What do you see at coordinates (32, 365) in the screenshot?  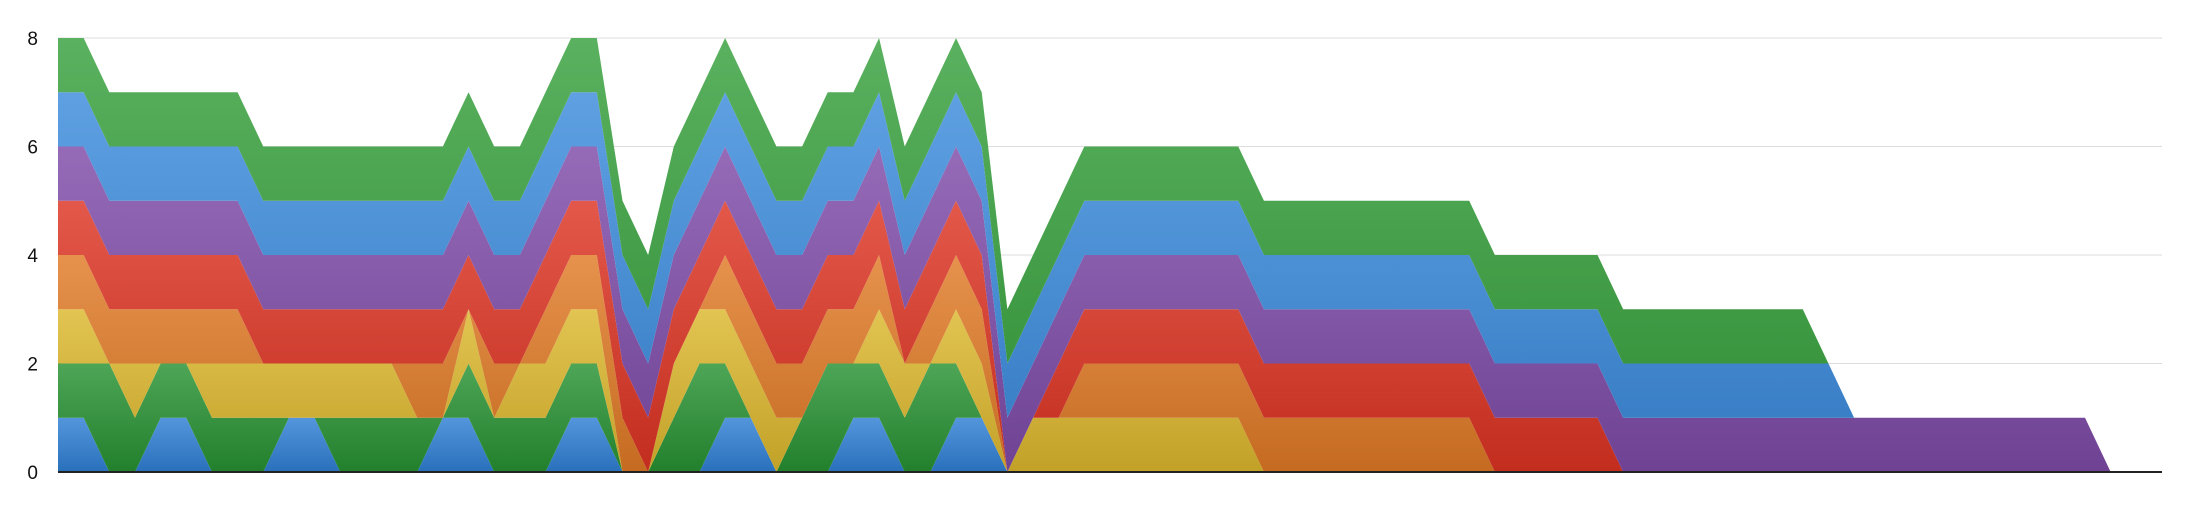 I see `y-tick-label-2: 2` at bounding box center [32, 365].